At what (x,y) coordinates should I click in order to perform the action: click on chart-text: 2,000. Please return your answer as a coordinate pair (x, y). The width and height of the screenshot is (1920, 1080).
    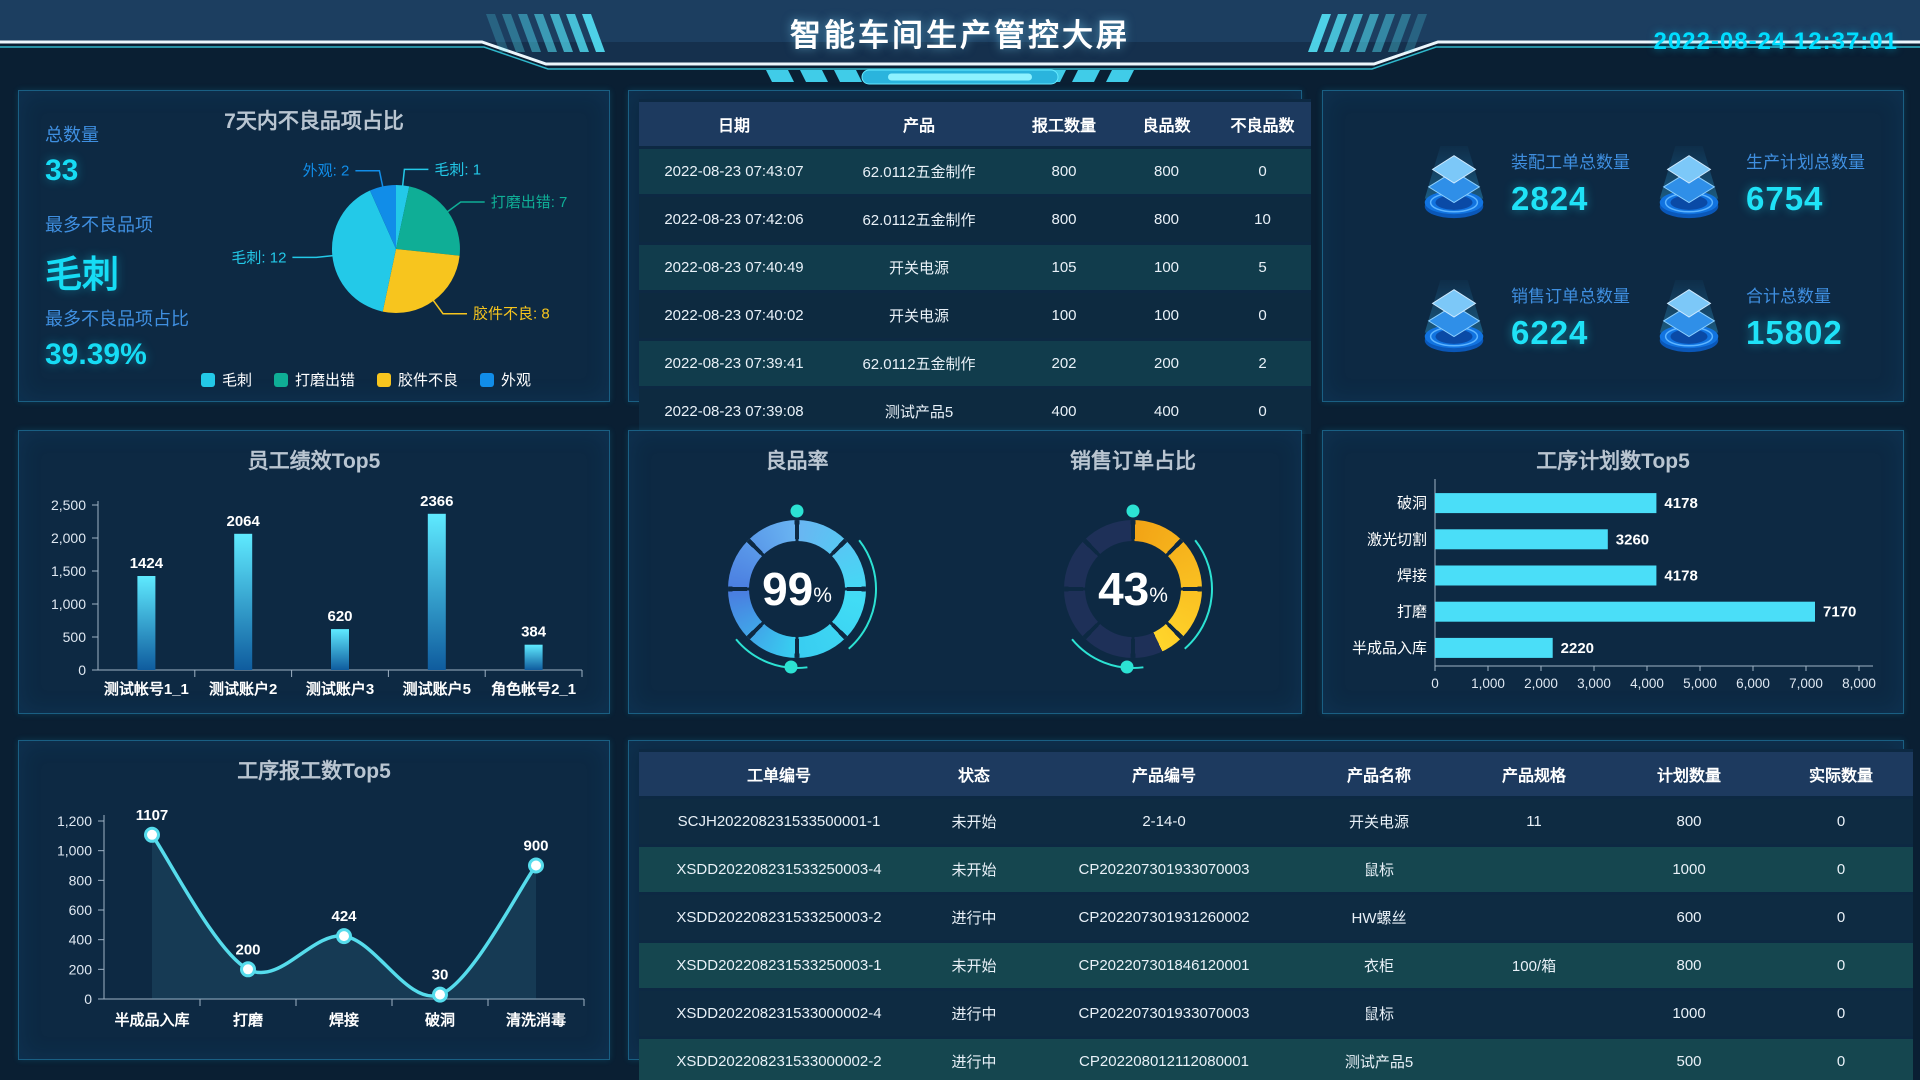
    Looking at the image, I should click on (68, 538).